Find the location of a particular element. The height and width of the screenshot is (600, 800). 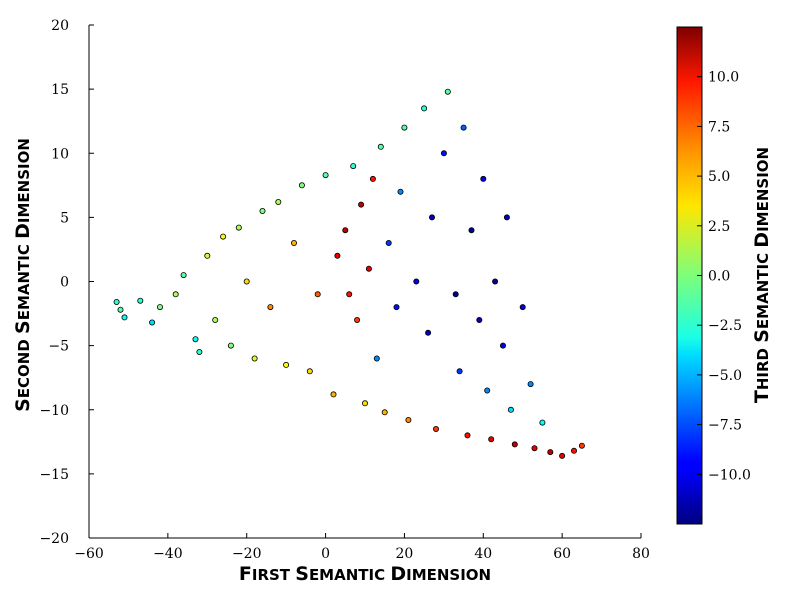

y-axis-ticks: −20 −15 −10 −5 0 5 10 15 20 is located at coordinates (66, 282).